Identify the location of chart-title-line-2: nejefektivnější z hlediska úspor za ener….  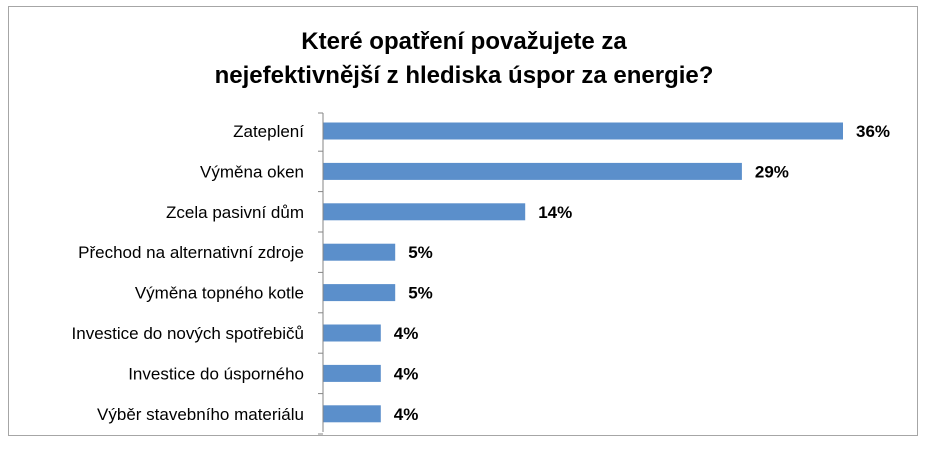
(464, 75).